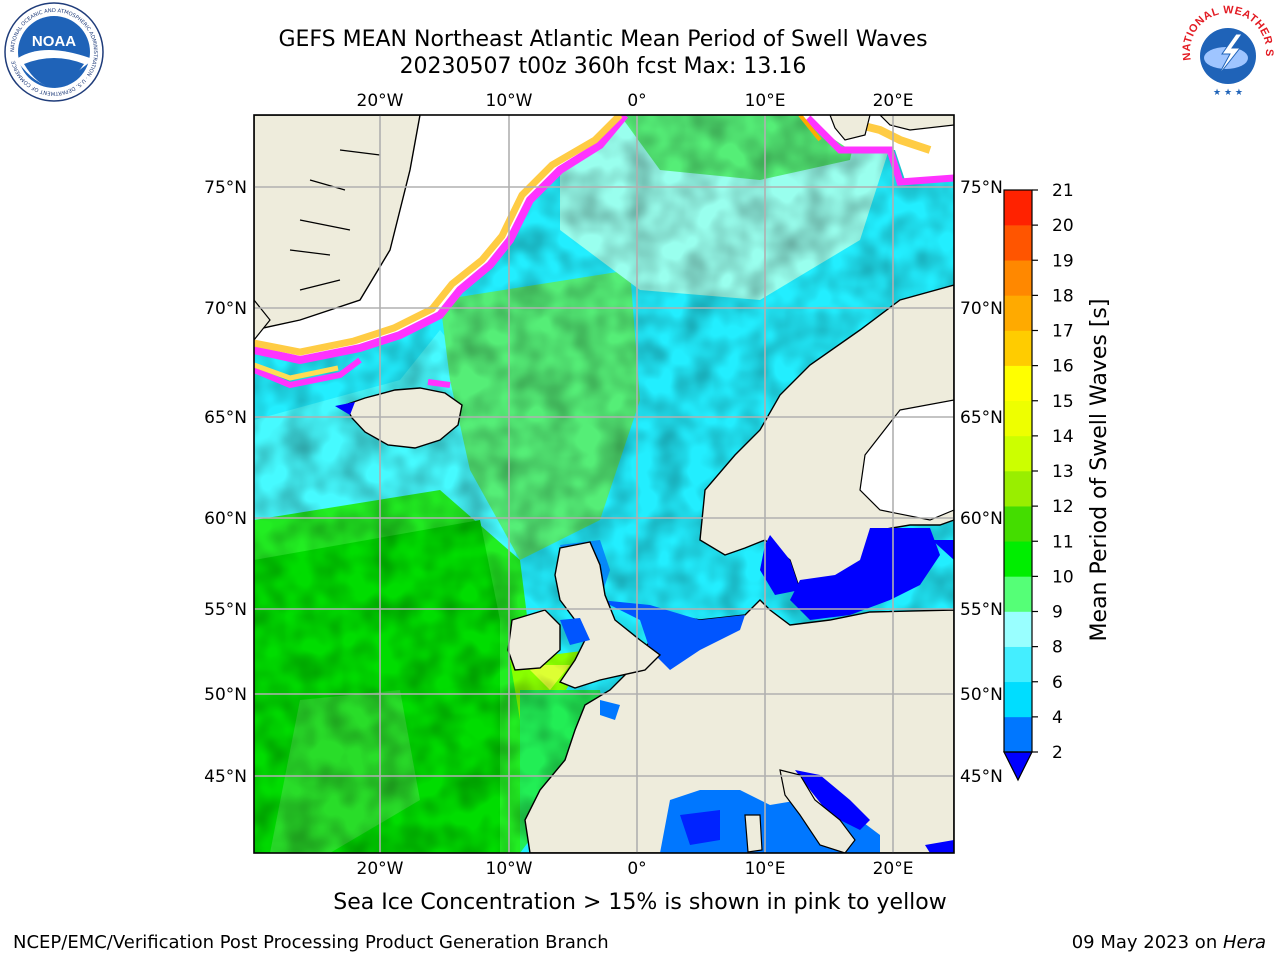 The width and height of the screenshot is (1280, 960). I want to click on footer-date: 09 May 2023 on Hera, so click(1168, 942).